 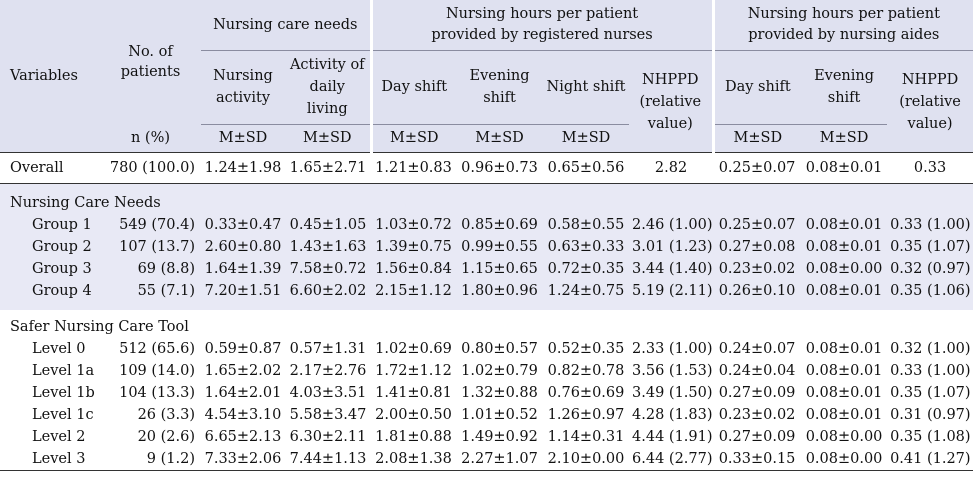 I want to click on cell-adl: 6.60±2.02, so click(x=328, y=290).